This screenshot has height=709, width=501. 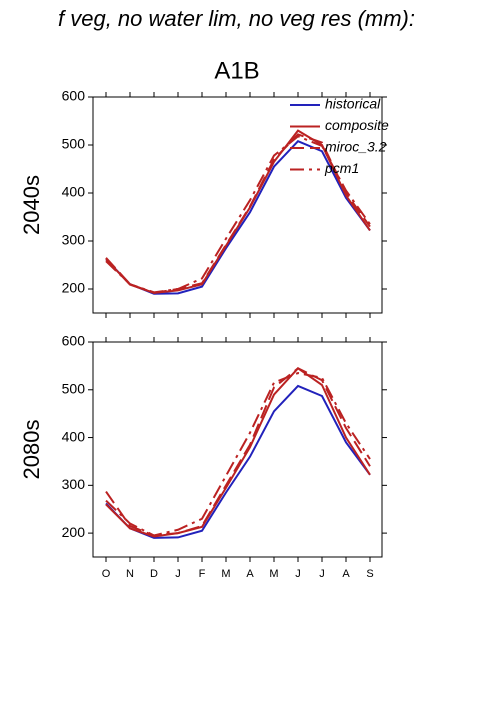 I want to click on y-axis-label: 2040s, so click(x=31, y=205).